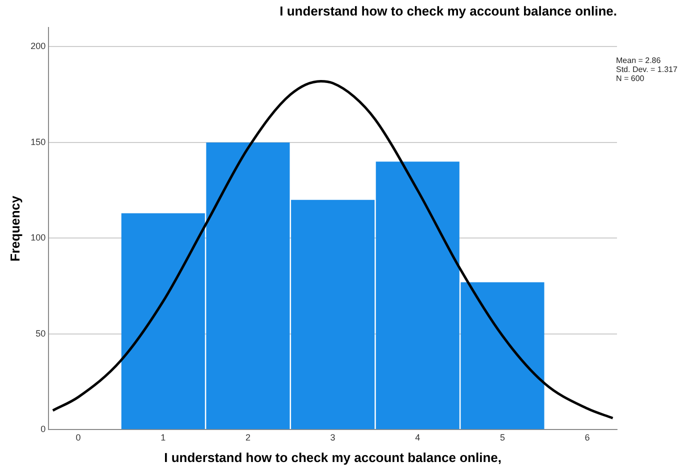 The width and height of the screenshot is (697, 474). Describe the element at coordinates (78, 437) in the screenshot. I see `x-tick-label: 0` at that location.